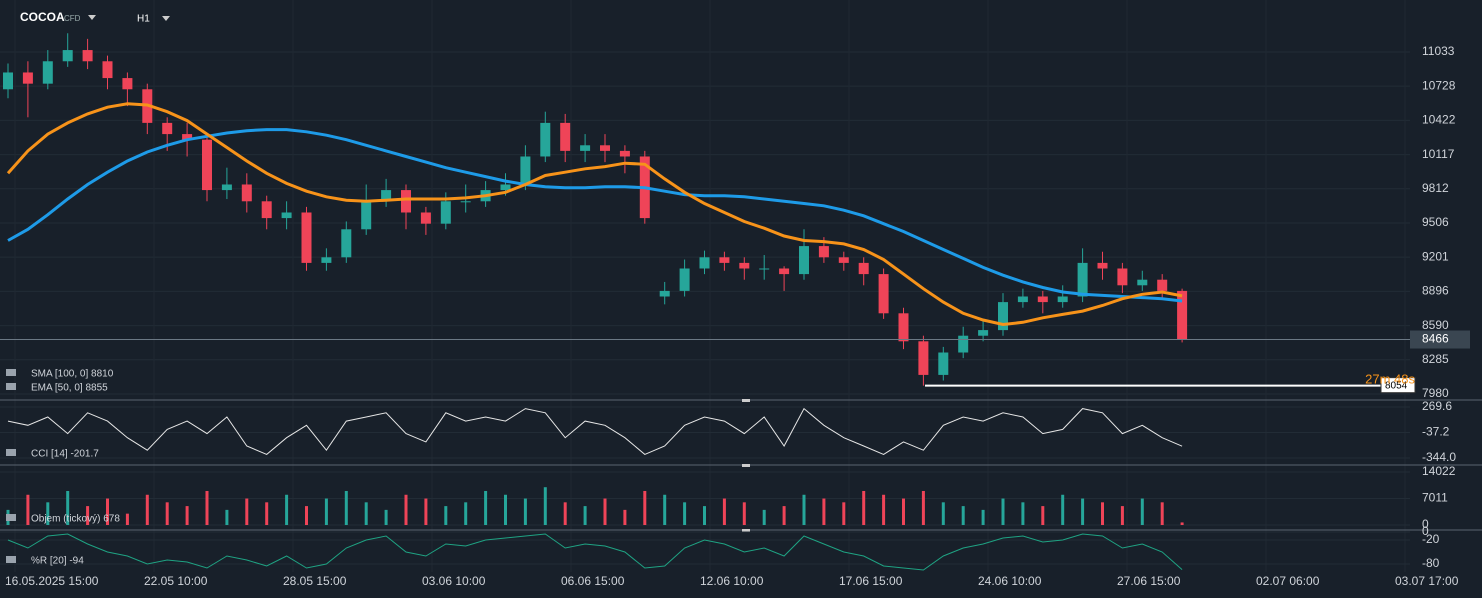  Describe the element at coordinates (72, 374) in the screenshot. I see `legend-entry: SMA [100, 0] 8810` at that location.